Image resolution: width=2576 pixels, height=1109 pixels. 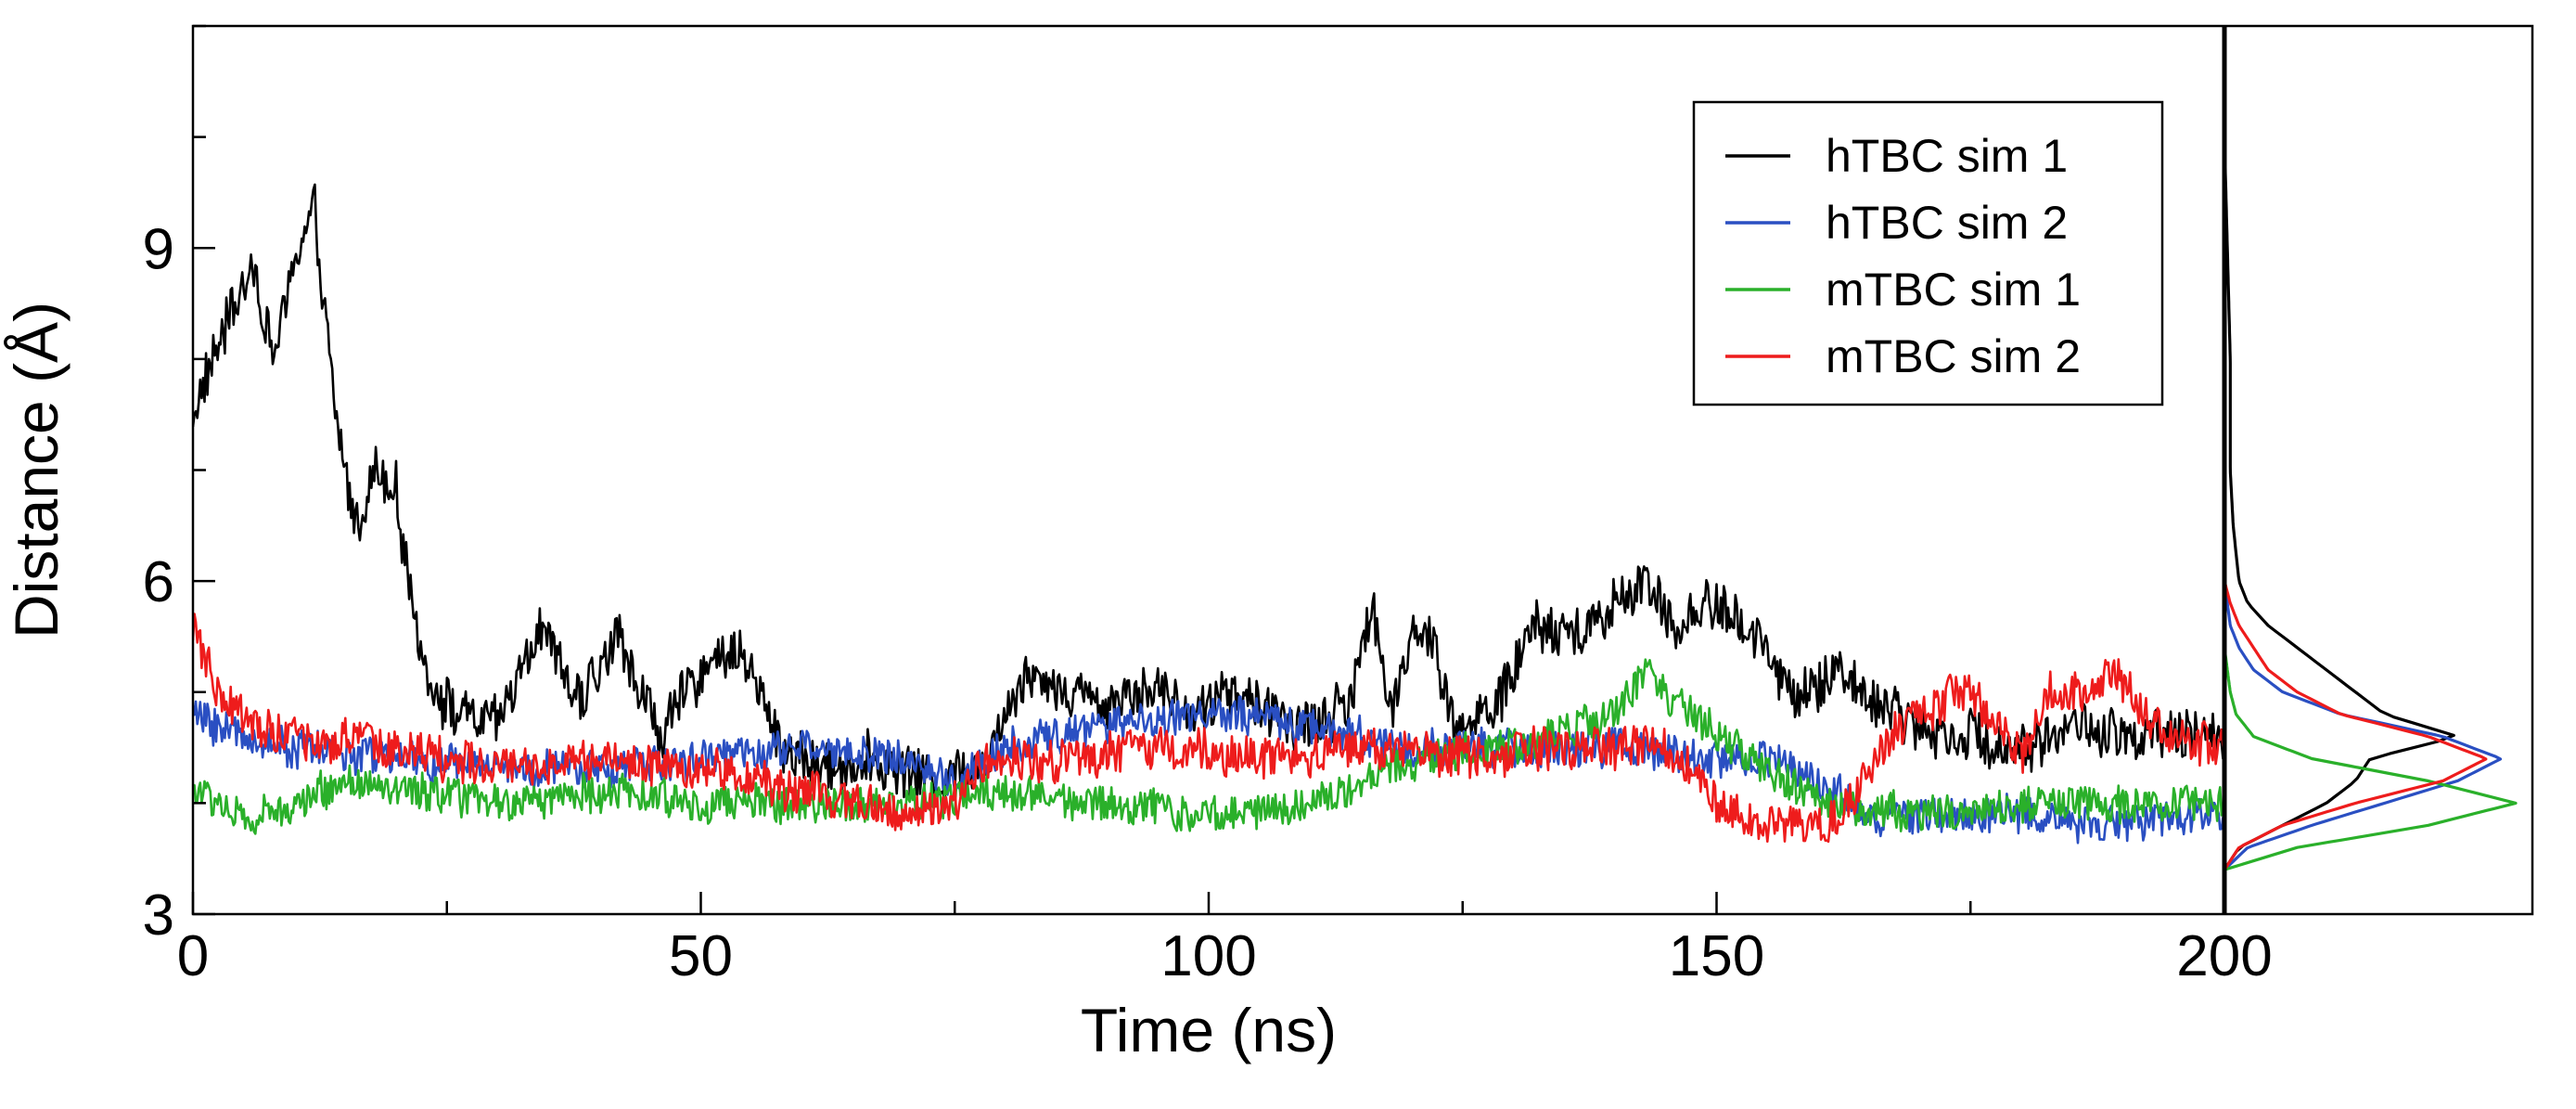 I want to click on legend-box, so click(x=1928, y=253).